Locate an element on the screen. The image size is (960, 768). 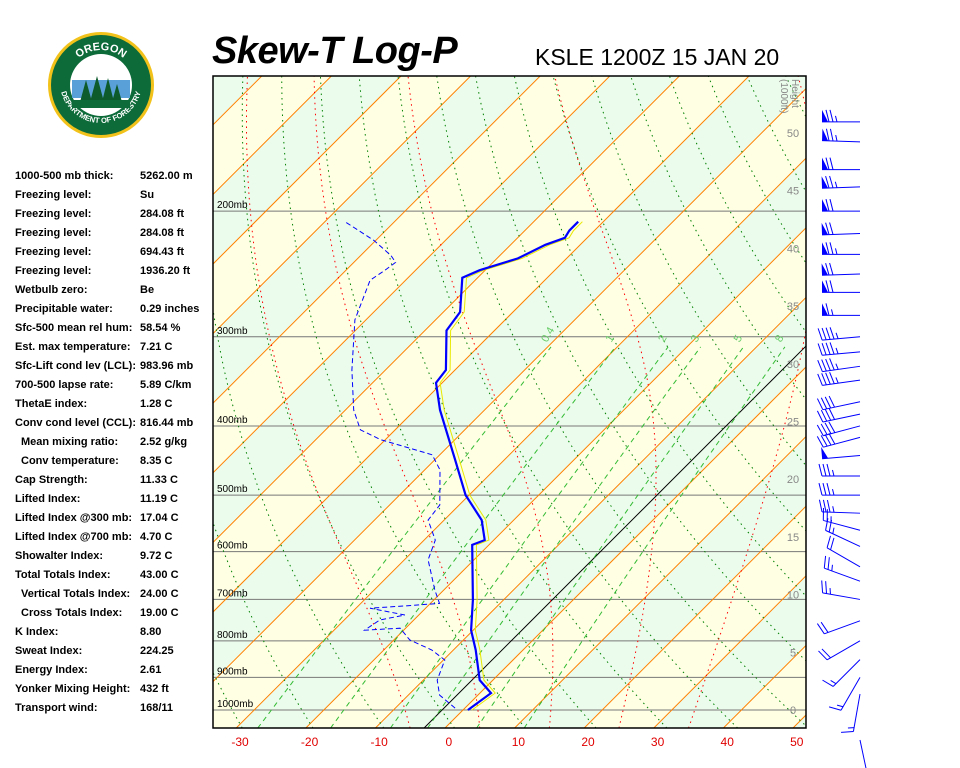
stat-label: Freezing level: is located at coordinates (53, 233).